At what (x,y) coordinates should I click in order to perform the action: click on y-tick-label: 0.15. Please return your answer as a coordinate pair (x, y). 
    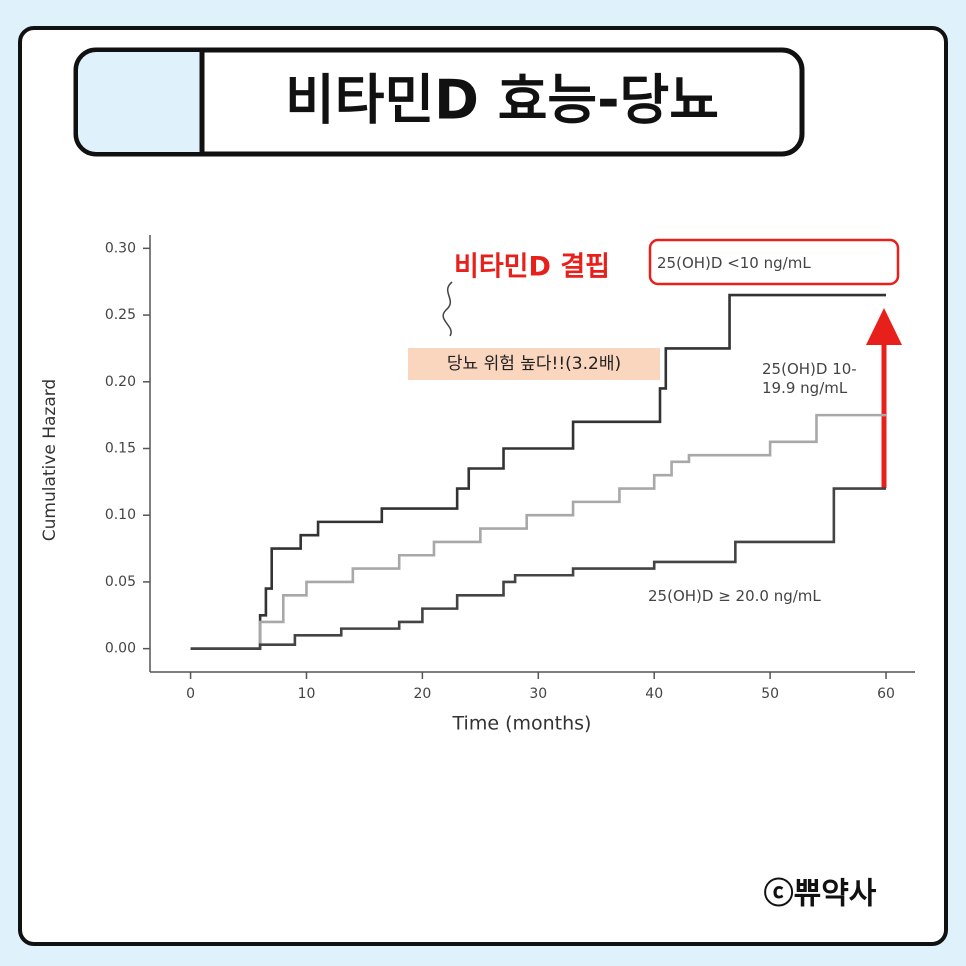
    Looking at the image, I should click on (120, 448).